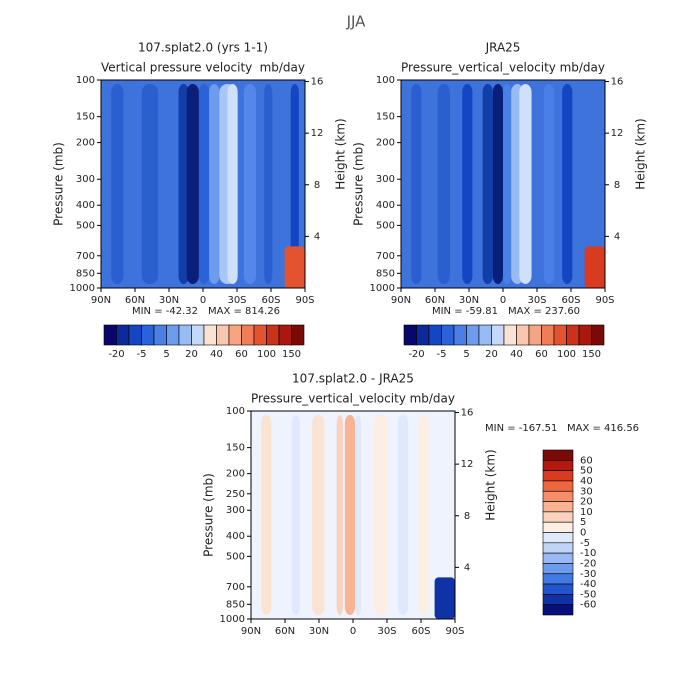 This screenshot has width=700, height=700. What do you see at coordinates (385, 273) in the screenshot?
I see `y-tick-label: 850` at bounding box center [385, 273].